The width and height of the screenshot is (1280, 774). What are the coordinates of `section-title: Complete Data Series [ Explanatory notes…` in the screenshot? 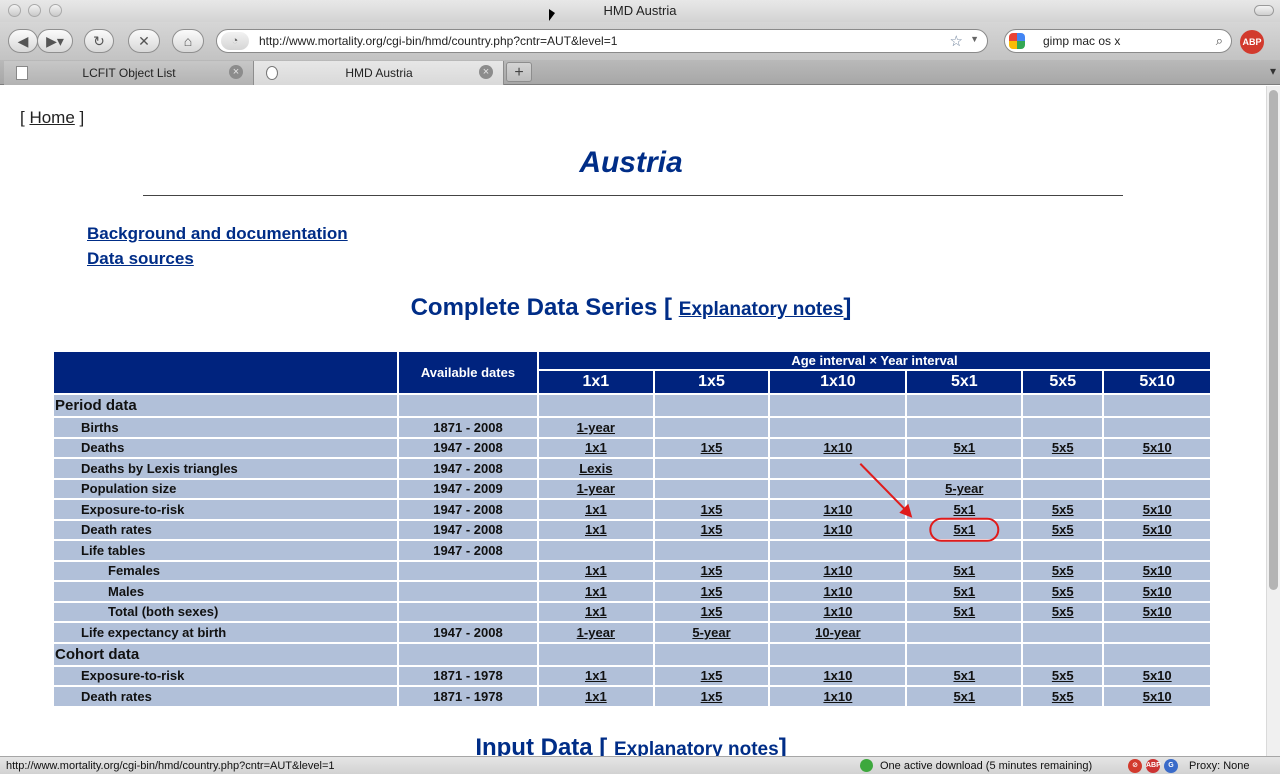 It's located at (631, 307).